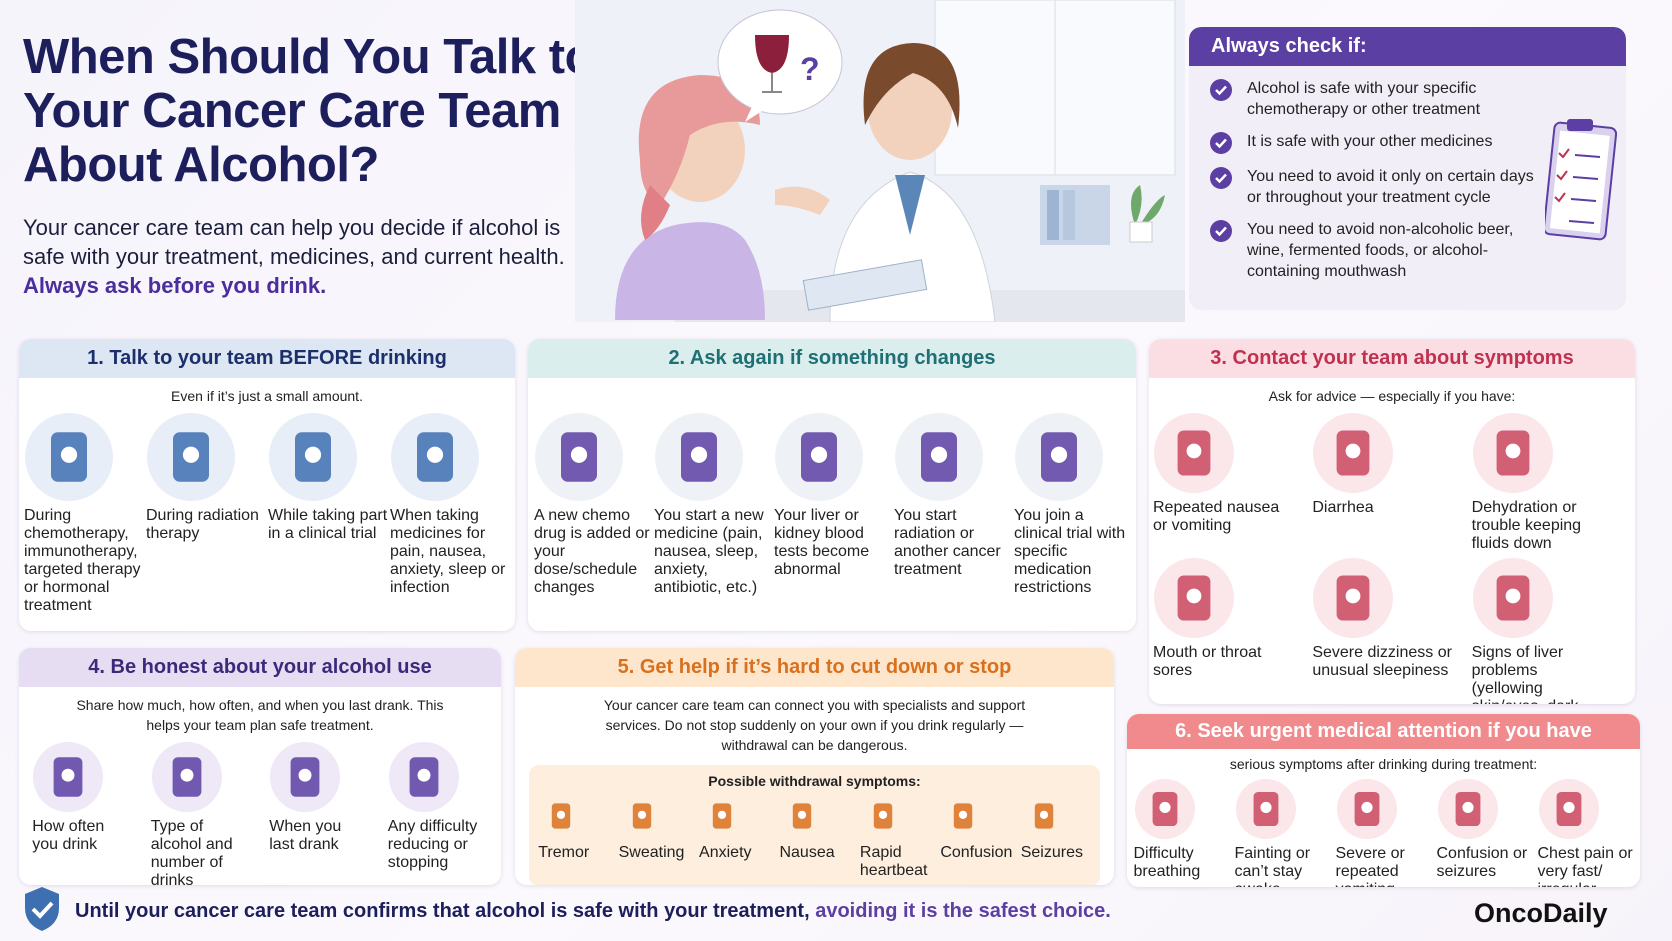 The height and width of the screenshot is (941, 1672). What do you see at coordinates (1482, 862) in the screenshot?
I see `item-label: Confusion or seizures` at bounding box center [1482, 862].